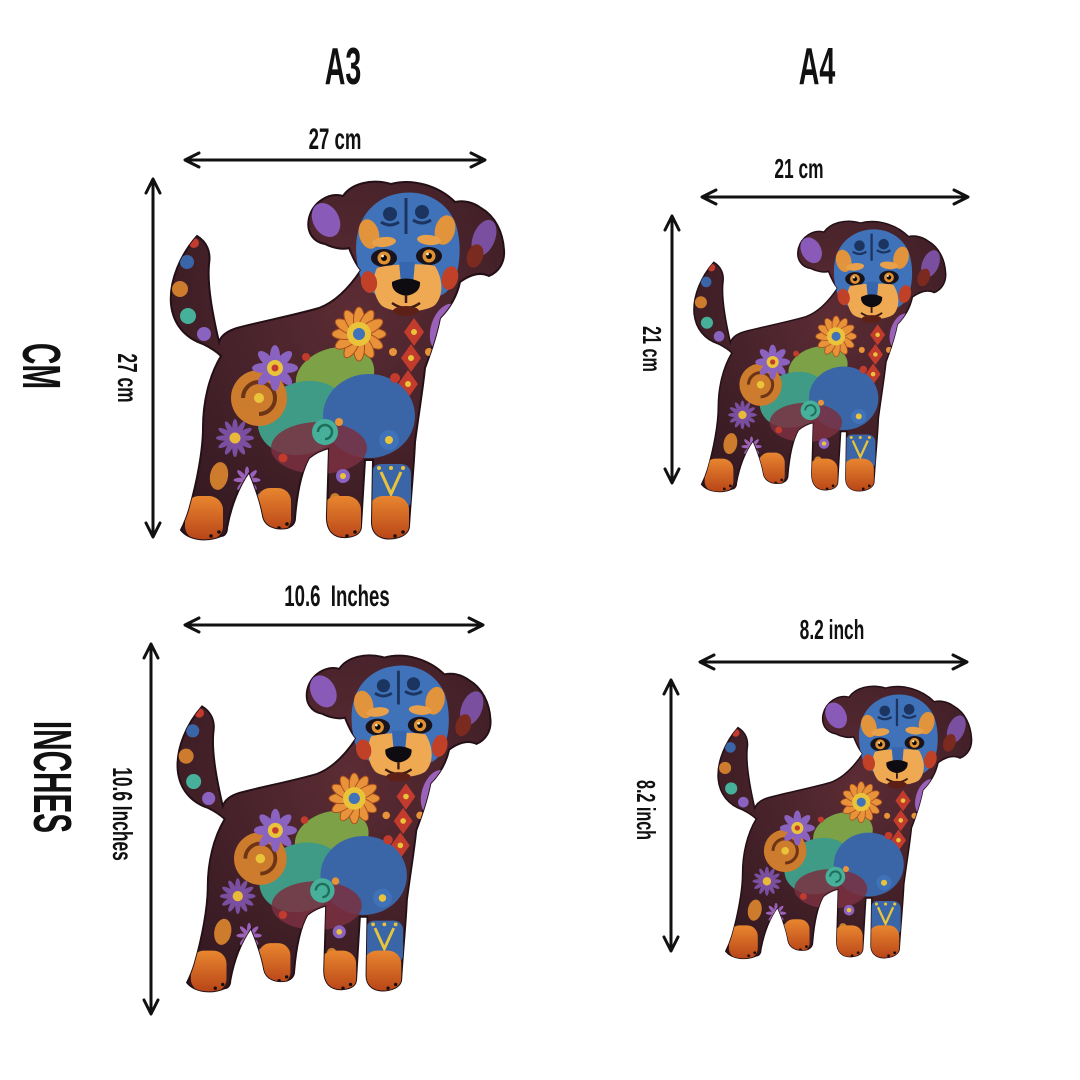 The width and height of the screenshot is (1080, 1080). Describe the element at coordinates (821, 360) in the screenshot. I see `dog-figure-a4-cm` at that location.